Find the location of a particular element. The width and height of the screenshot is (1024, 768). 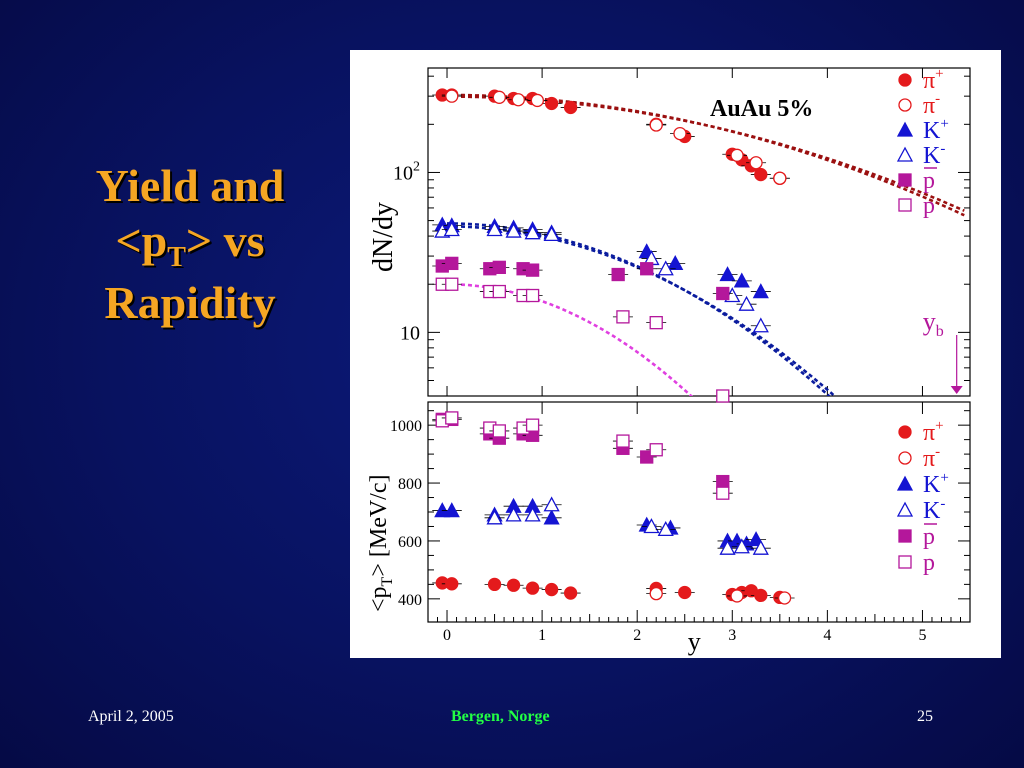

title-line-2: <pT> vs is located at coordinates (190, 244).